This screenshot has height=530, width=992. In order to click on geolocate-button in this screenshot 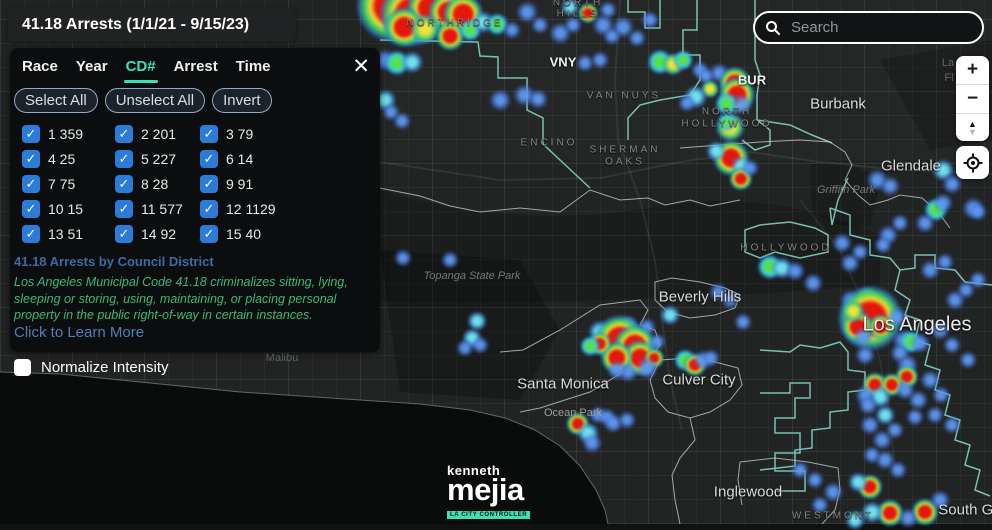, I will do `click(972, 162)`.